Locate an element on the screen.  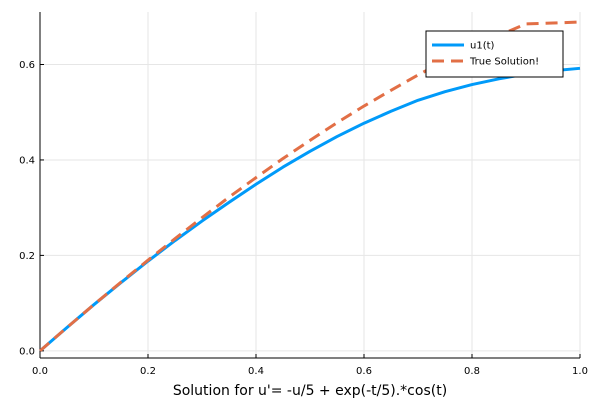
legend-box is located at coordinates (494, 54).